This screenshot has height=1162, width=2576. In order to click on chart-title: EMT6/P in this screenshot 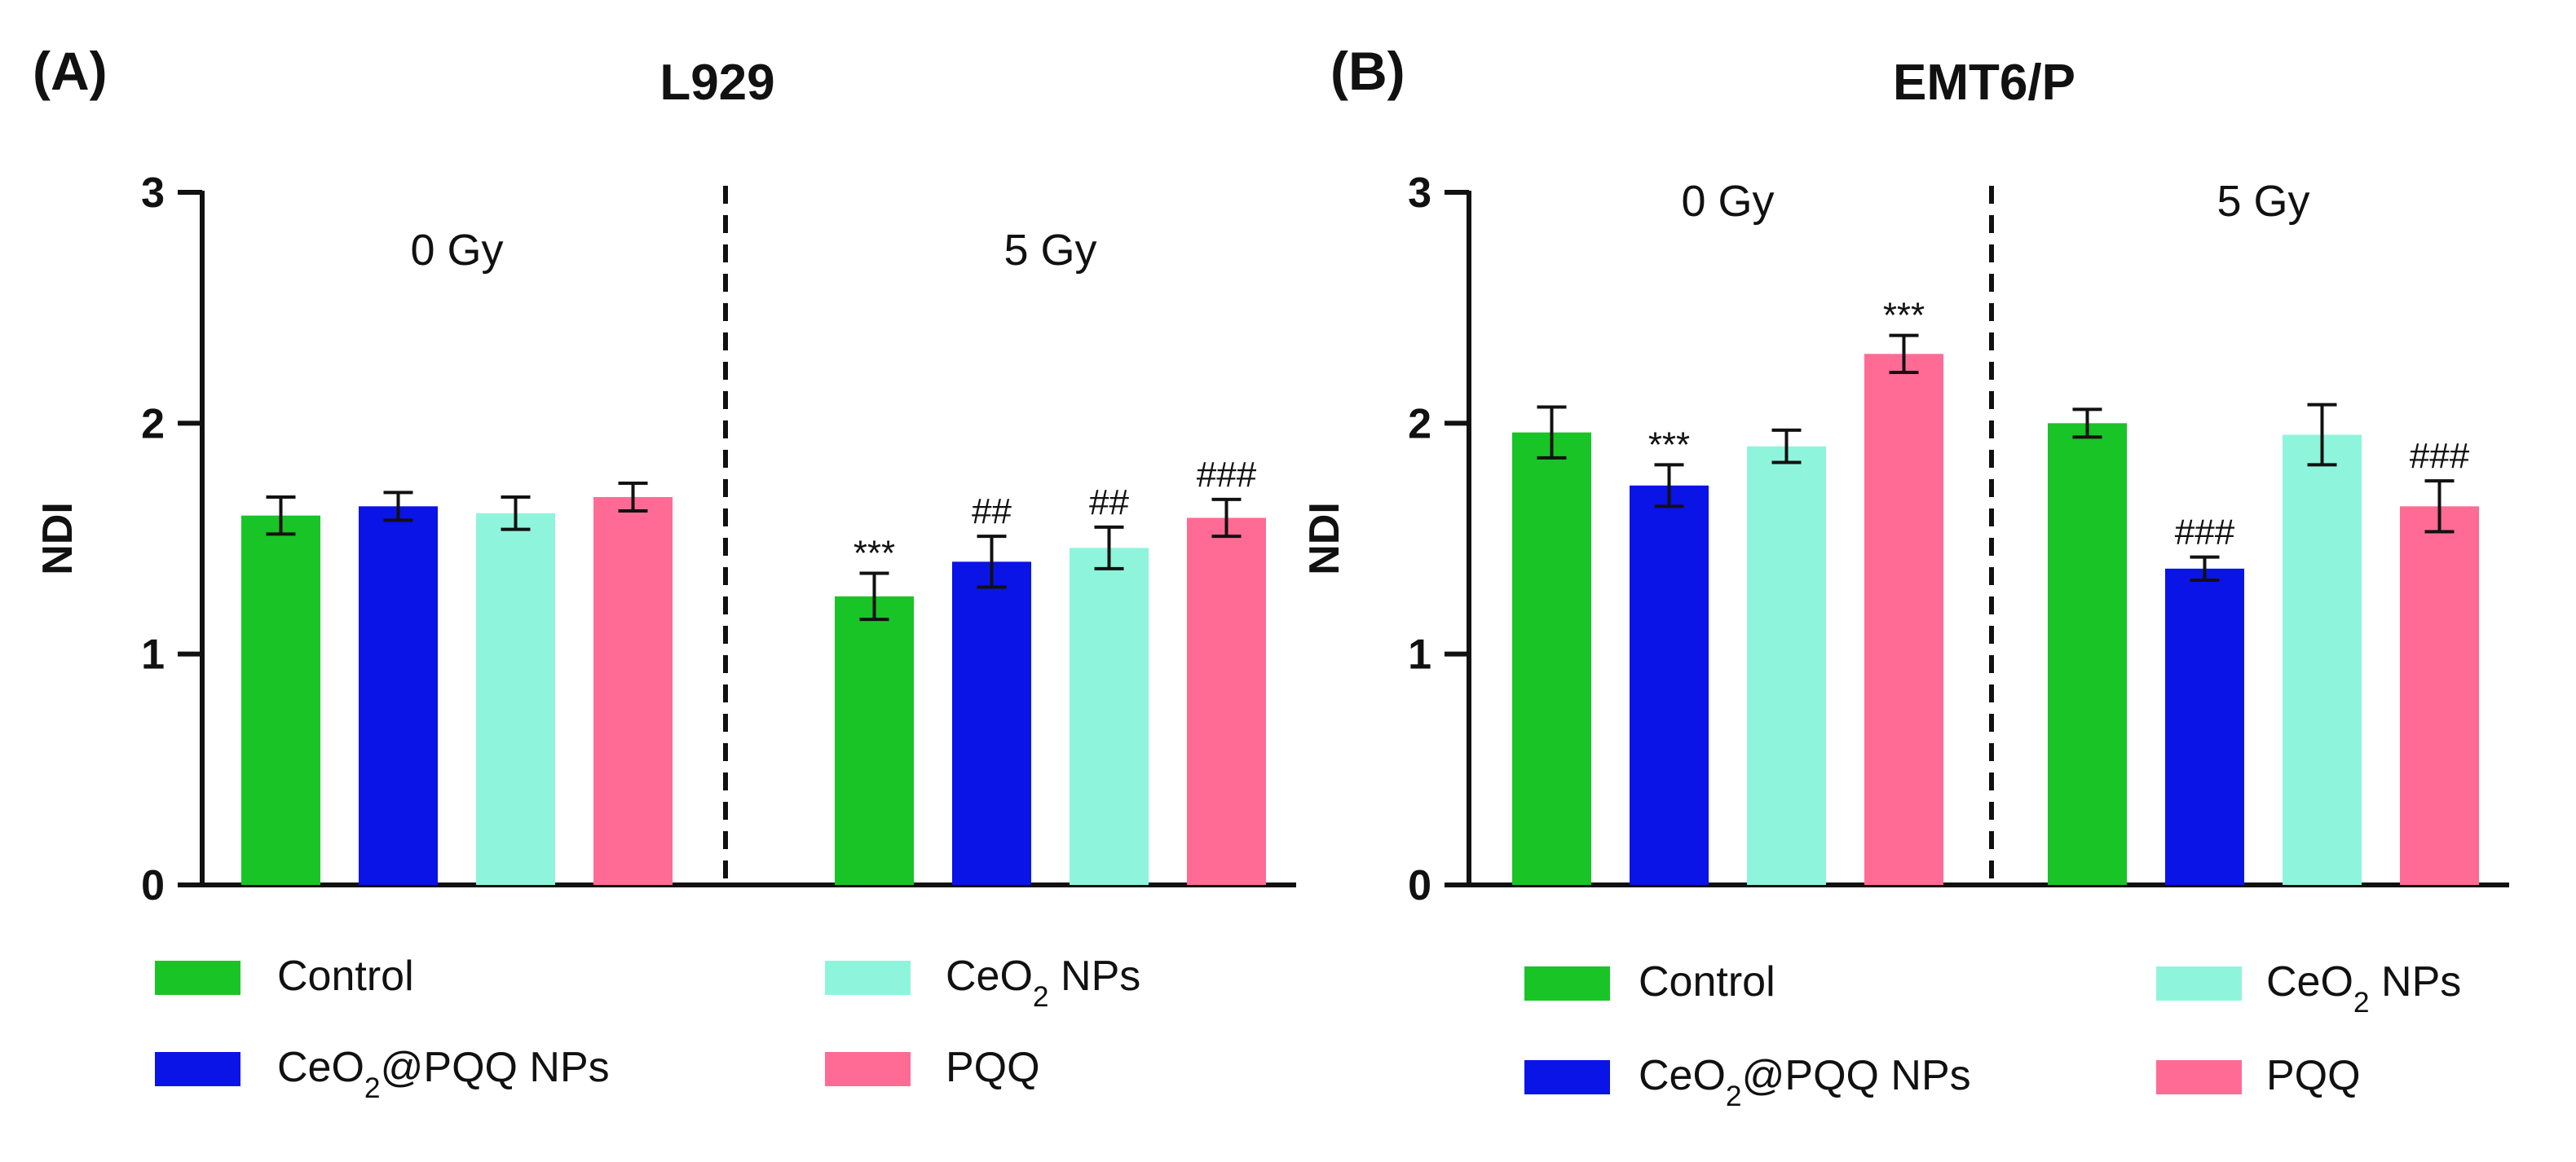, I will do `click(1984, 83)`.